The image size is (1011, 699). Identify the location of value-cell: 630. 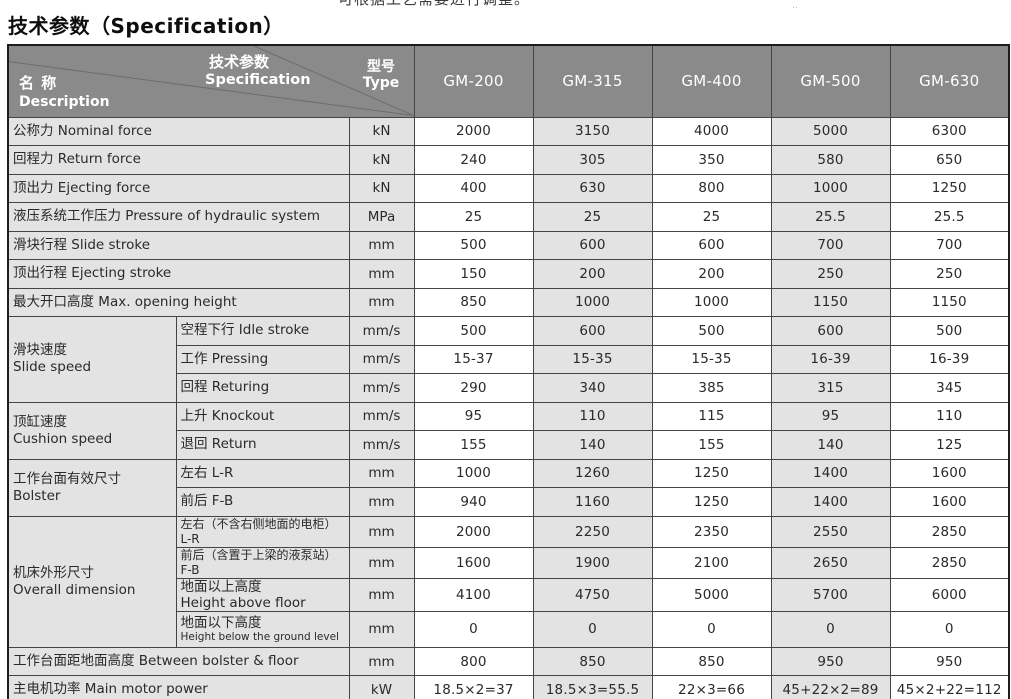
(592, 188).